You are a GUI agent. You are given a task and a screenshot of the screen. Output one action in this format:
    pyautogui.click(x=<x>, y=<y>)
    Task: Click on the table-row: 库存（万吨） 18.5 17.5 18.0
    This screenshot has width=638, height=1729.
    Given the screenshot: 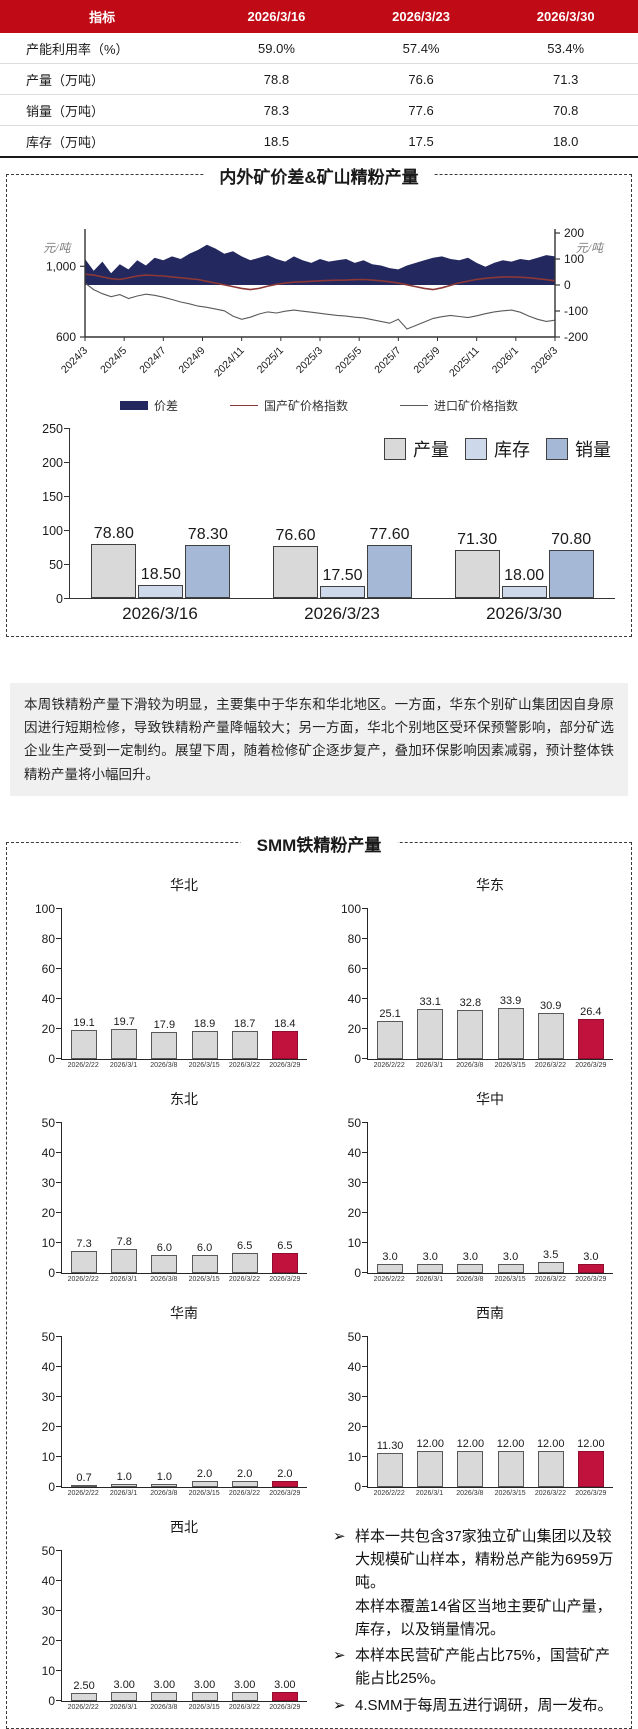 What is the action you would take?
    pyautogui.click(x=319, y=141)
    